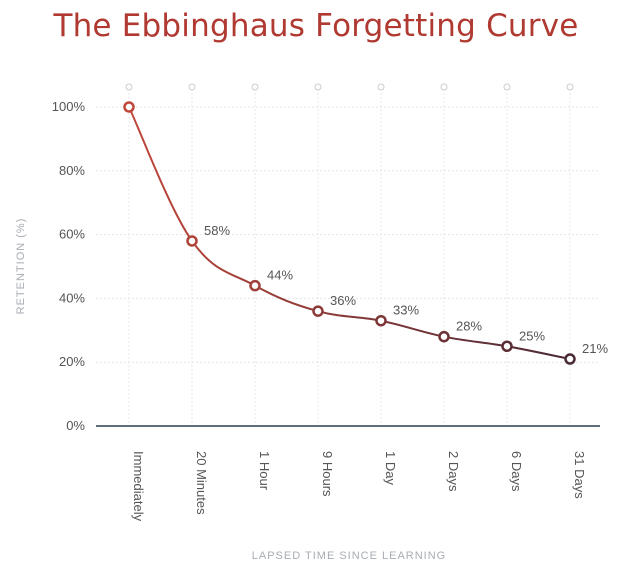 This screenshot has height=586, width=632. What do you see at coordinates (516, 471) in the screenshot?
I see `x-tick-label: 6 Days` at bounding box center [516, 471].